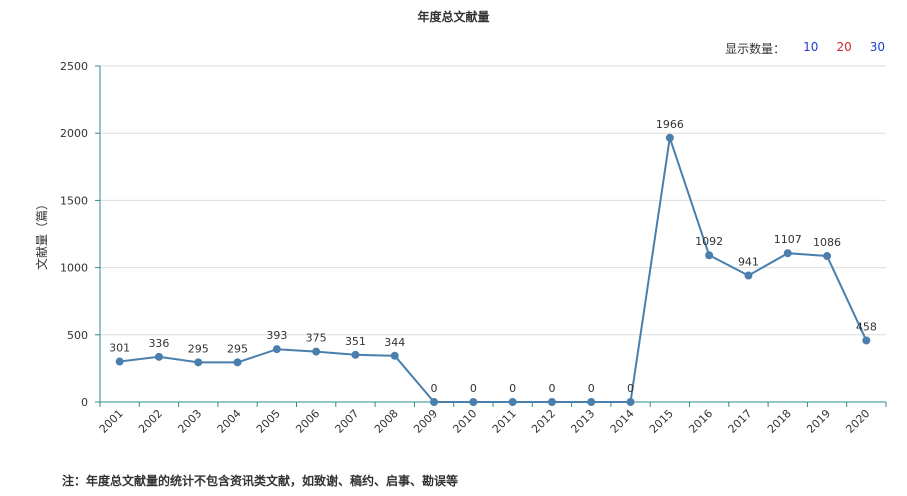  I want to click on data-label: 375, so click(316, 338).